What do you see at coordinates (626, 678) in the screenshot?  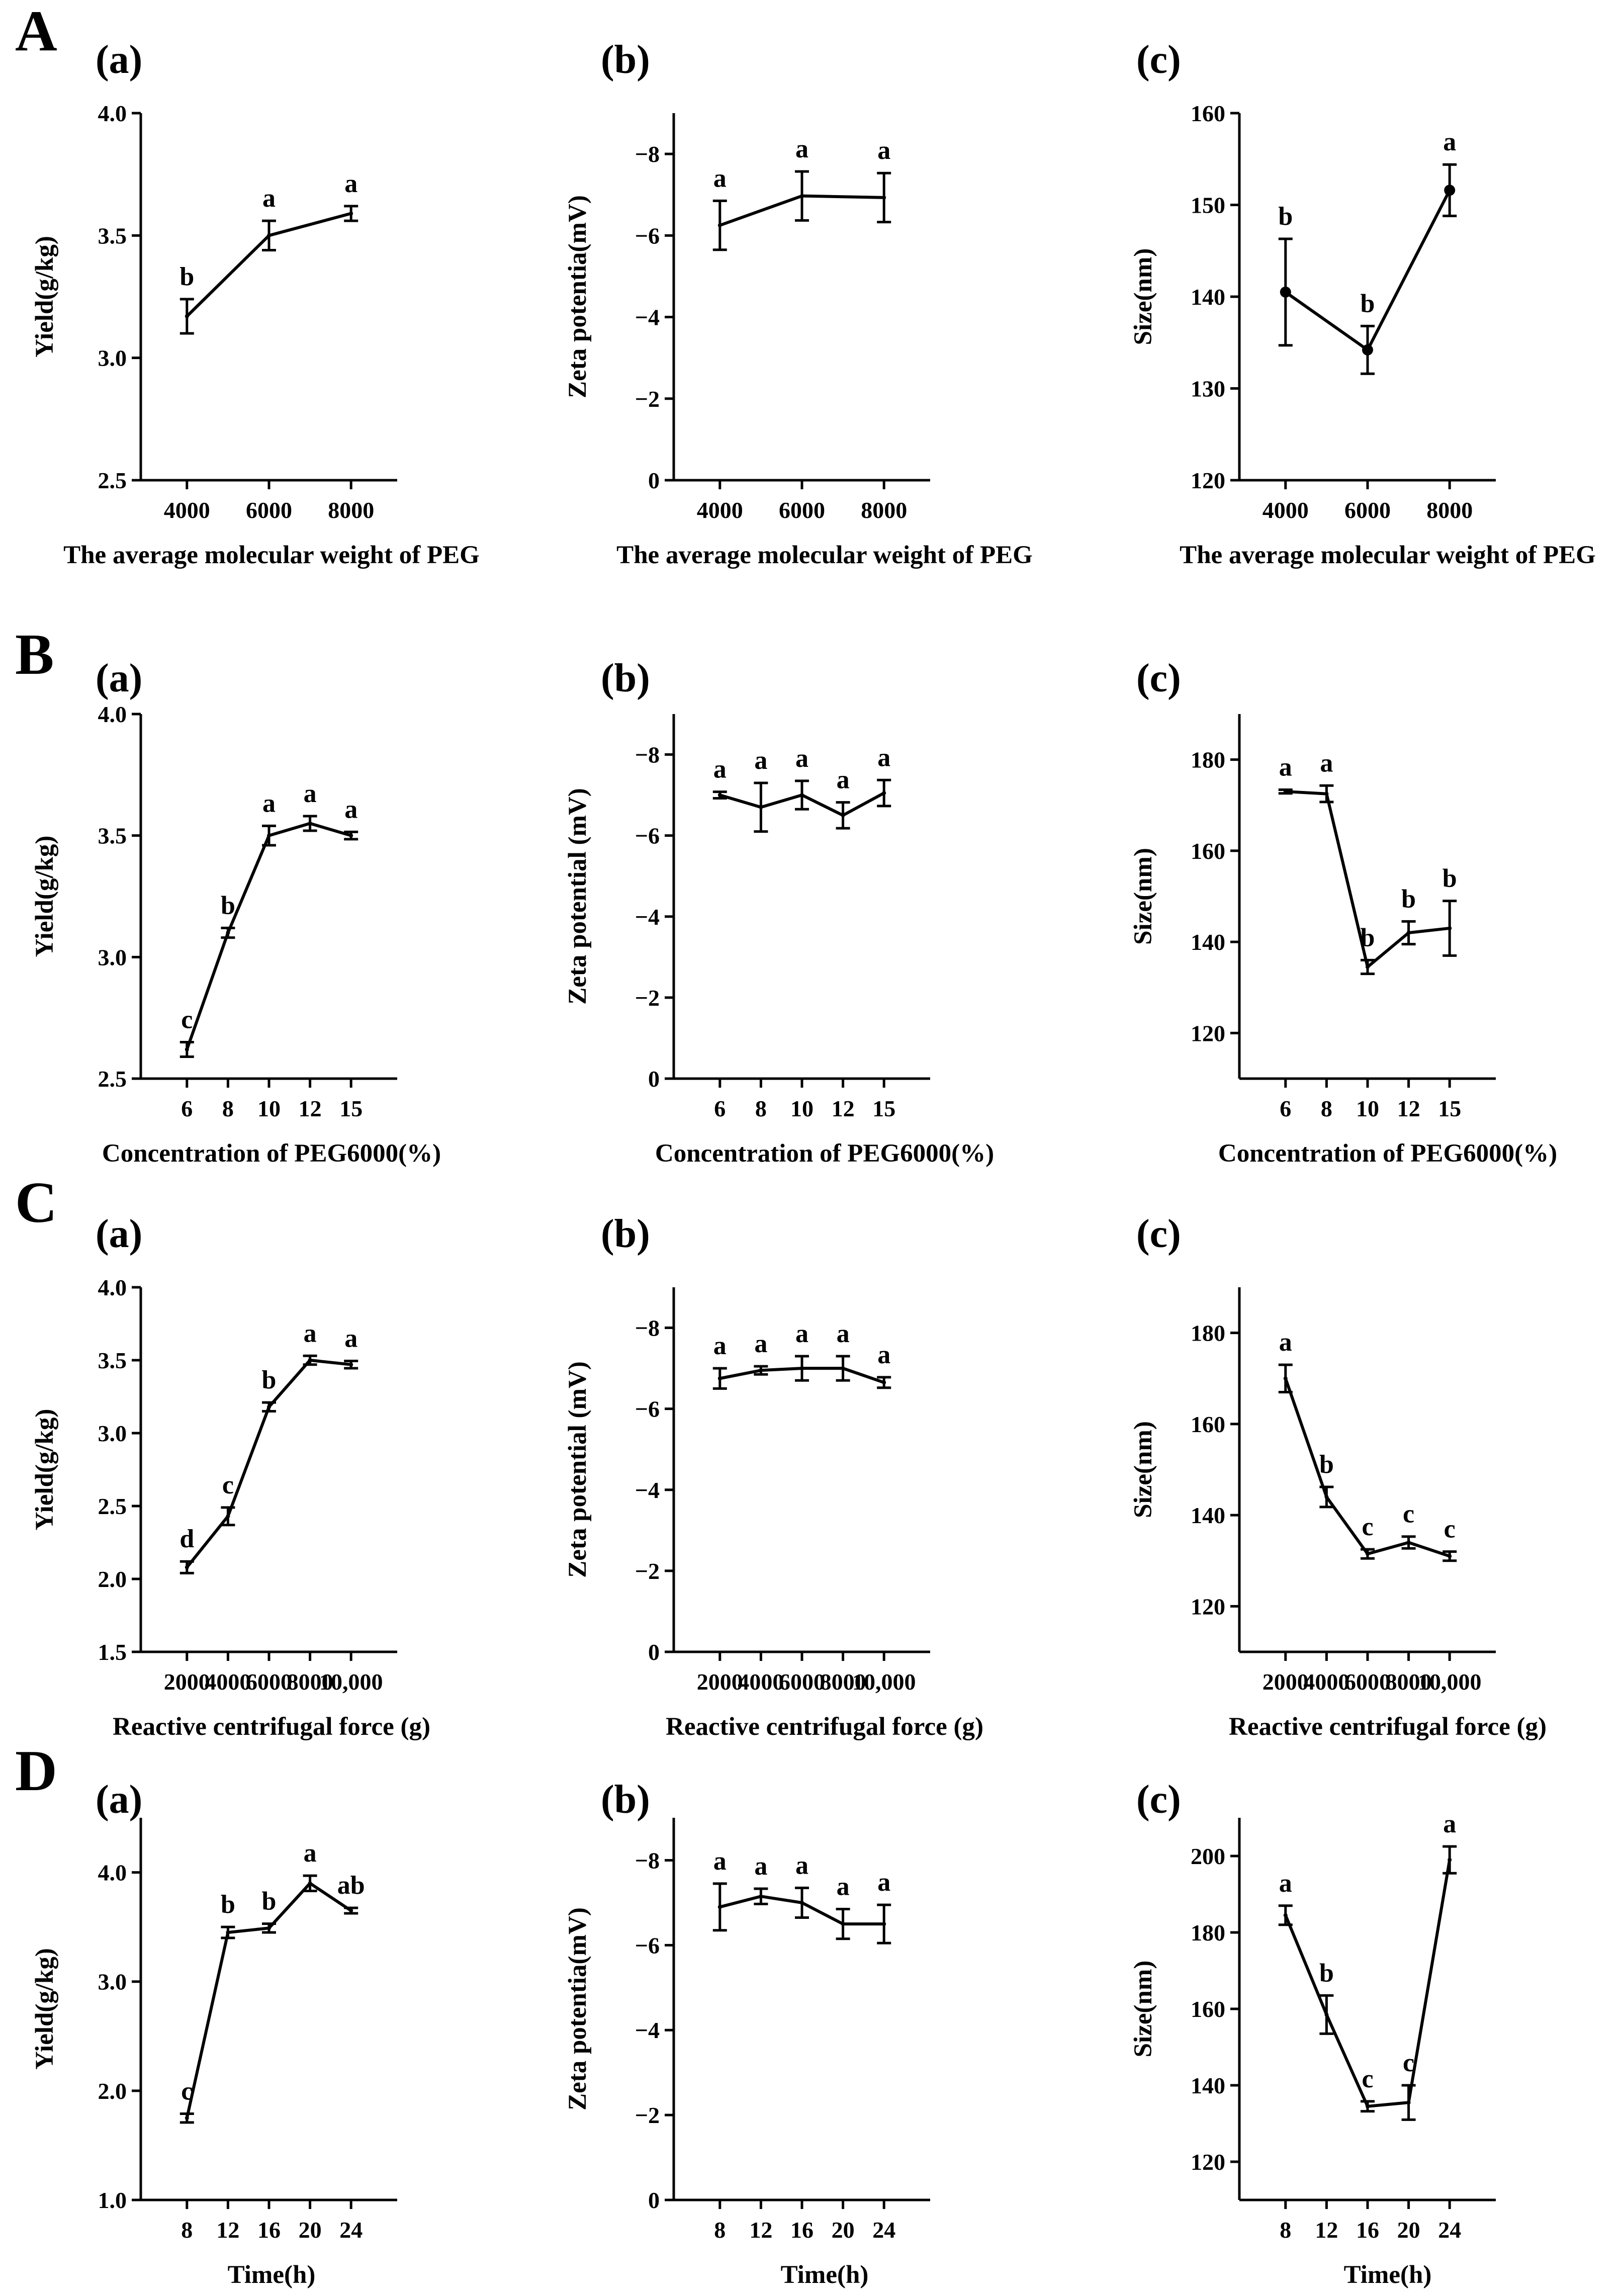 I see `panel-label-b-2: (b)` at bounding box center [626, 678].